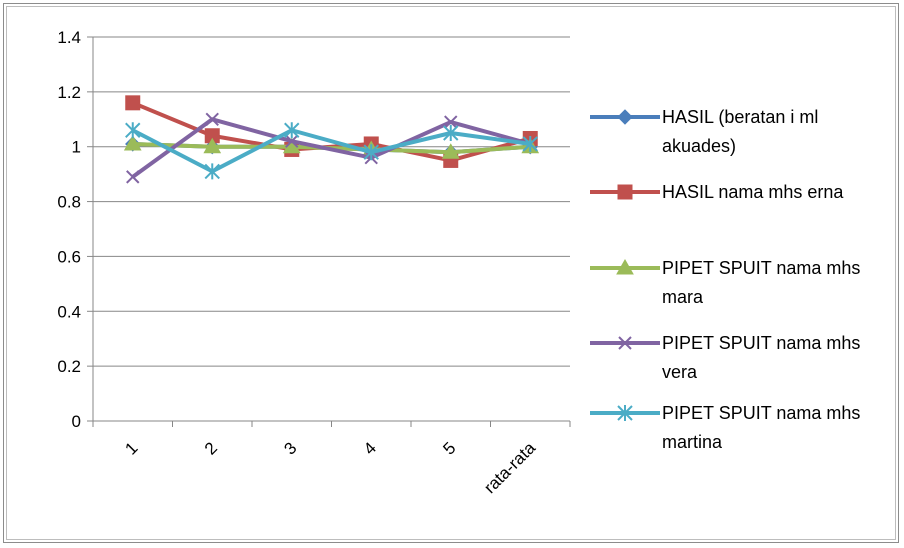 This screenshot has height=548, width=904. I want to click on x-tick-label: 5, so click(449, 448).